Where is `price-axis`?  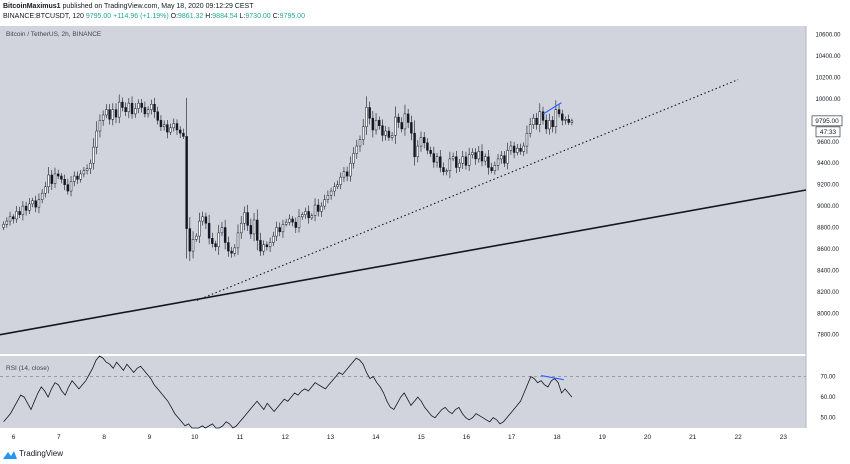
price-axis is located at coordinates (828, 236).